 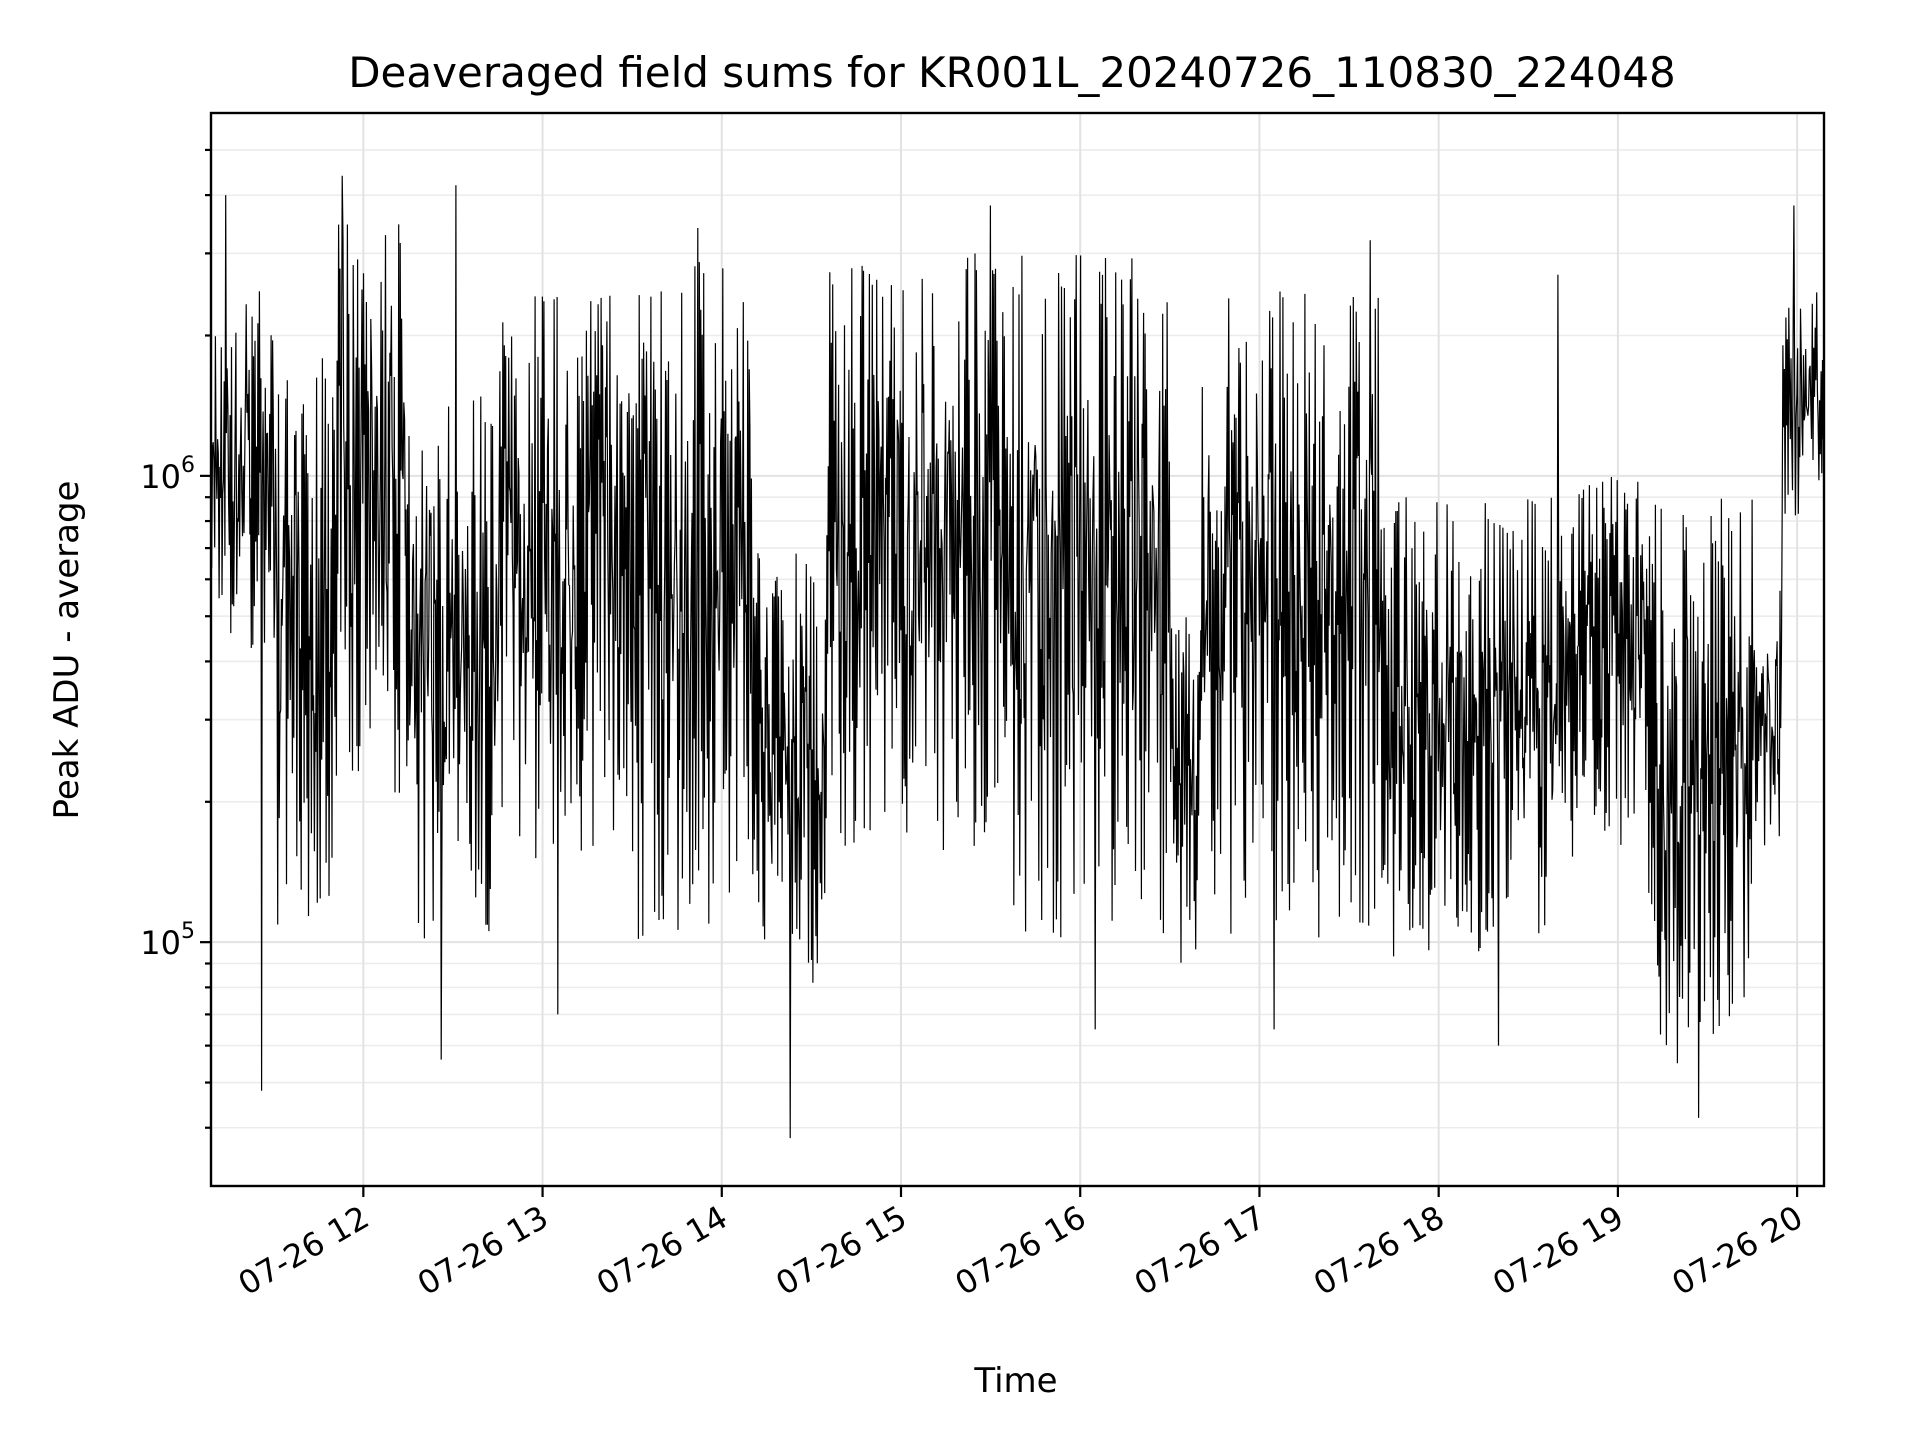 What do you see at coordinates (304, 1250) in the screenshot?
I see `x-tick-label: 07-26 12` at bounding box center [304, 1250].